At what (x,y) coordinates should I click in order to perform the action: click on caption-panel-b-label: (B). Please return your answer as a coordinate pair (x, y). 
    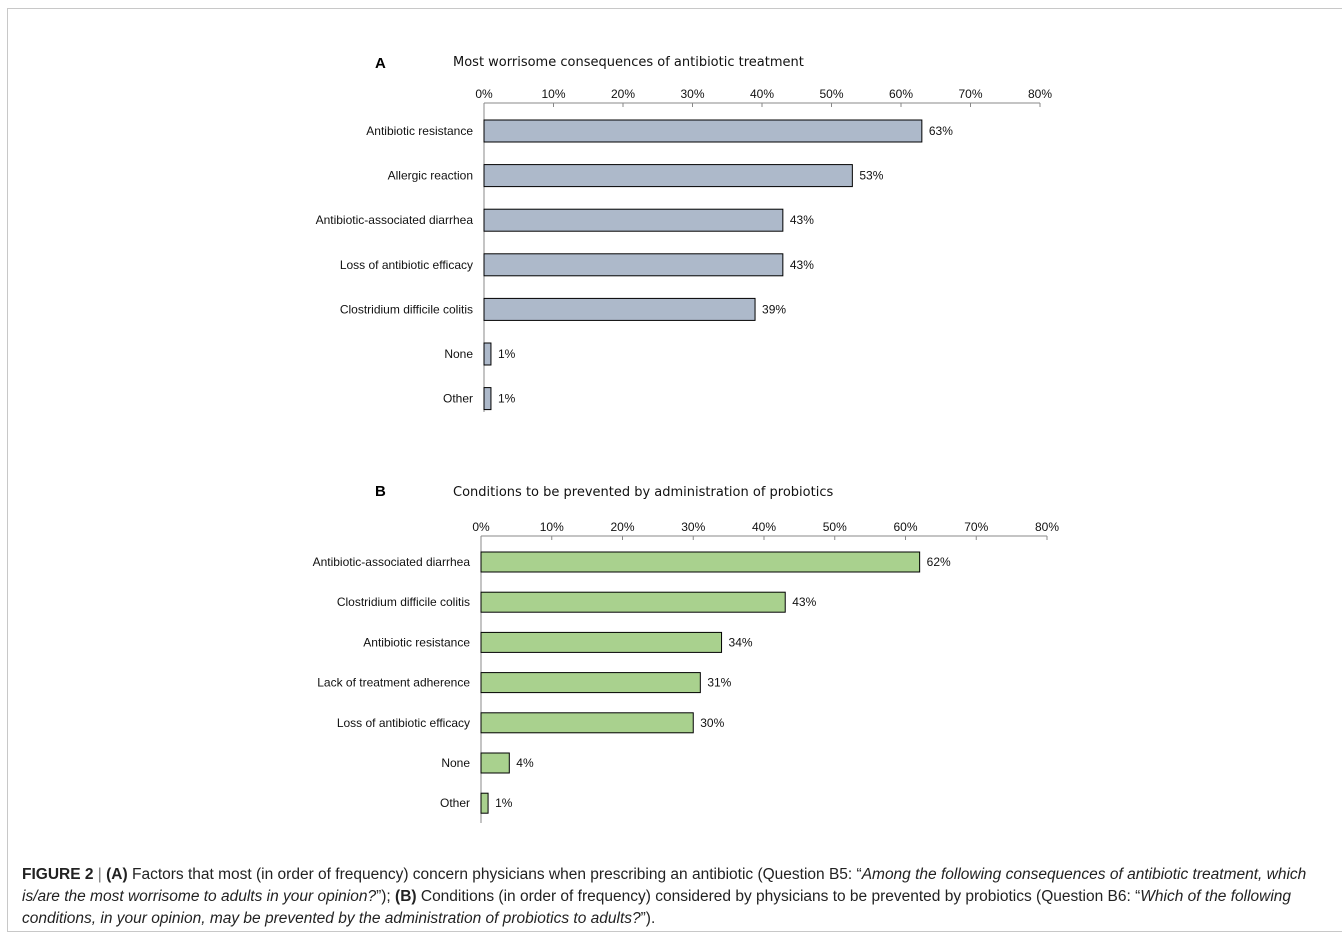
    Looking at the image, I should click on (406, 896).